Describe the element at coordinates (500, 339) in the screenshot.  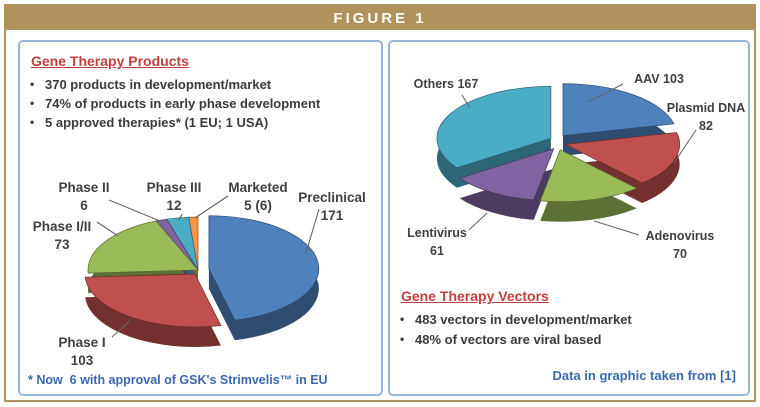
I see `vectors-bullet-2: 48% of vectors are viral based` at that location.